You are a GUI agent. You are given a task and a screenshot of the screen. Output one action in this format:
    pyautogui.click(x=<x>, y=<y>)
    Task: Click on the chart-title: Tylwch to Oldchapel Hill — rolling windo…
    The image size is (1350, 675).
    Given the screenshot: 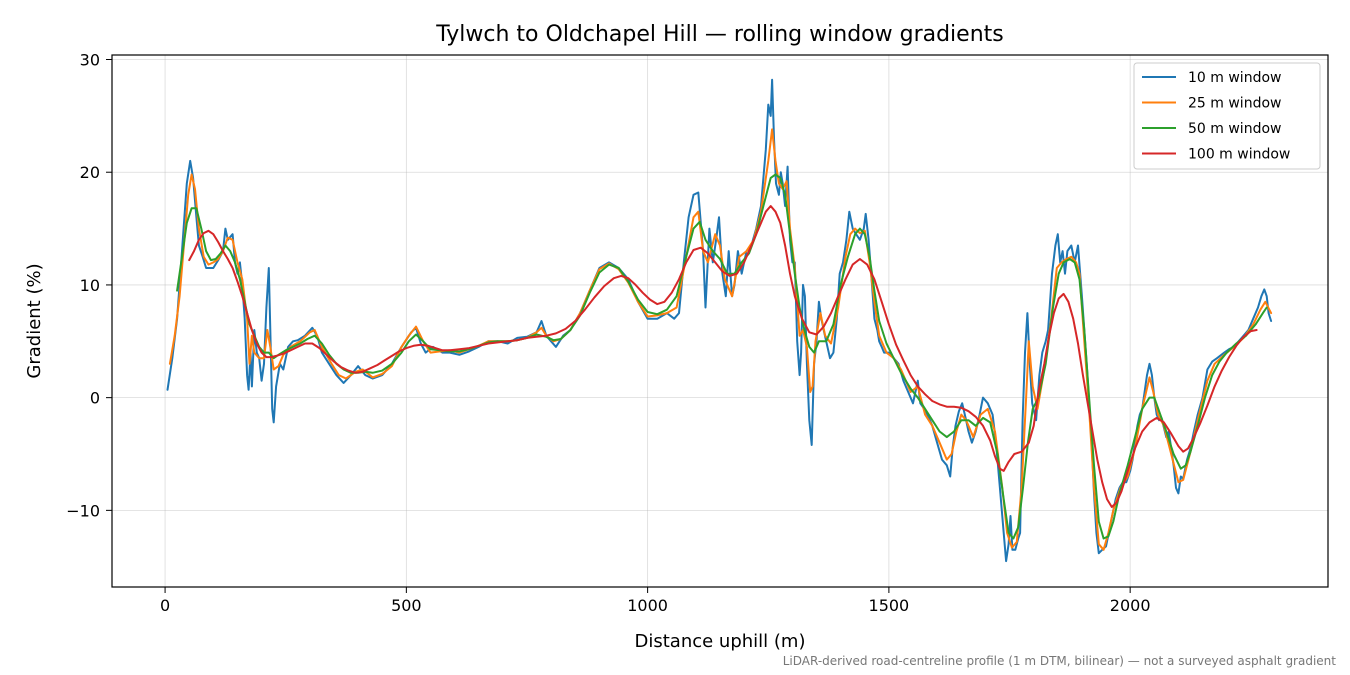 What is the action you would take?
    pyautogui.click(x=719, y=34)
    